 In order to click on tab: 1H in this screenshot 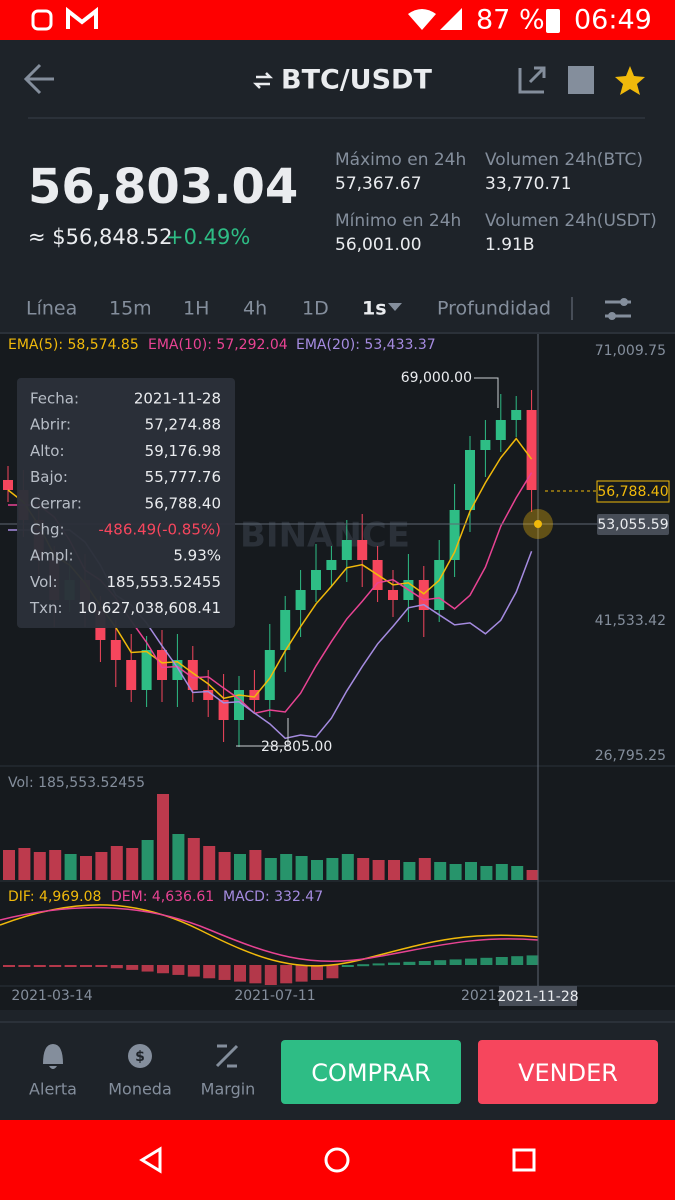, I will do `click(196, 309)`.